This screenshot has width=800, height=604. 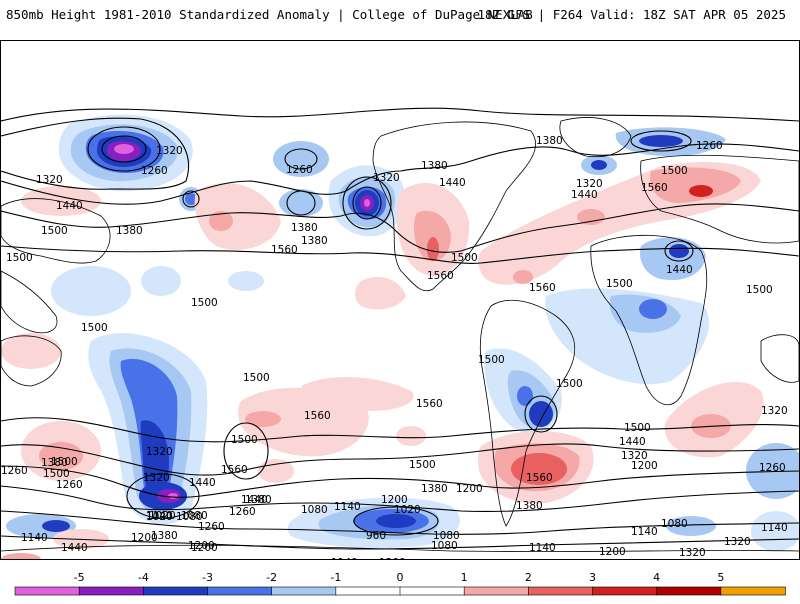 I want to click on coastline-south-america, so click(x=527, y=413).